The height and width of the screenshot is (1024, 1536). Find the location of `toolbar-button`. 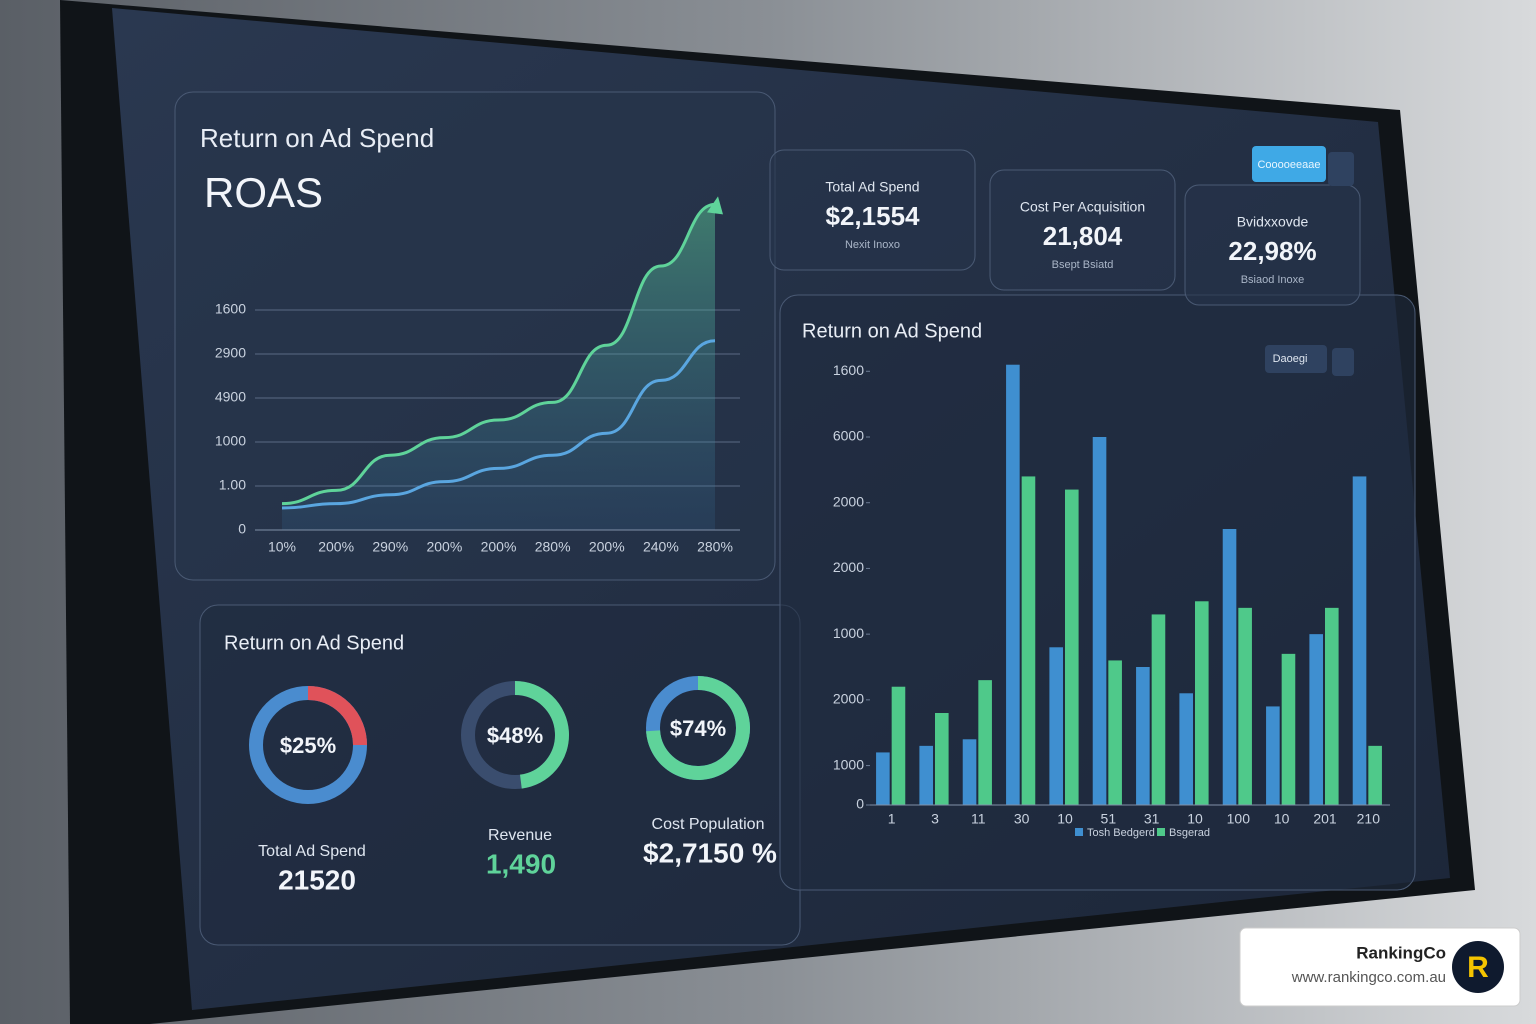

toolbar-button is located at coordinates (1289, 164).